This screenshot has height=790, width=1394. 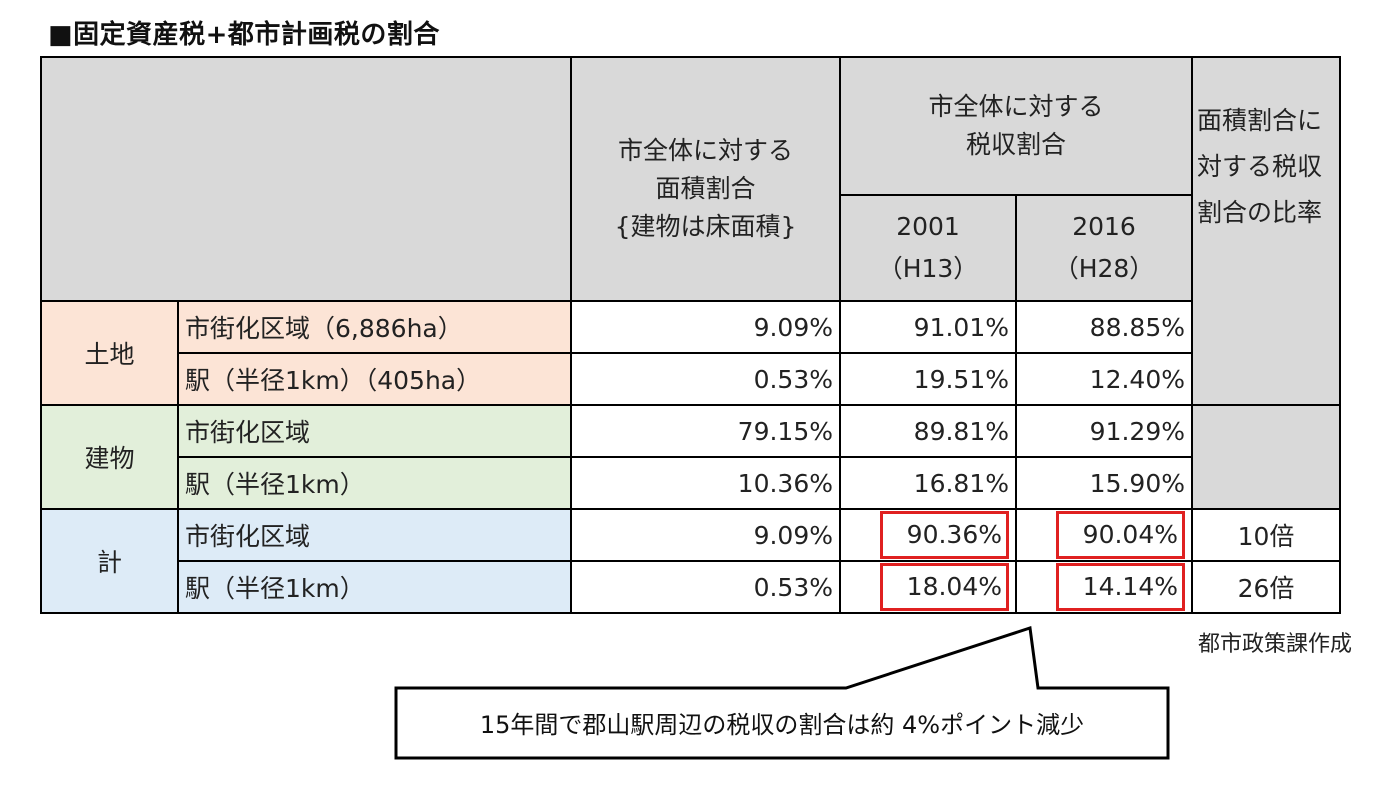 What do you see at coordinates (244, 35) in the screenshot?
I see `page-title: ■固定資産税+都市計画税の割合` at bounding box center [244, 35].